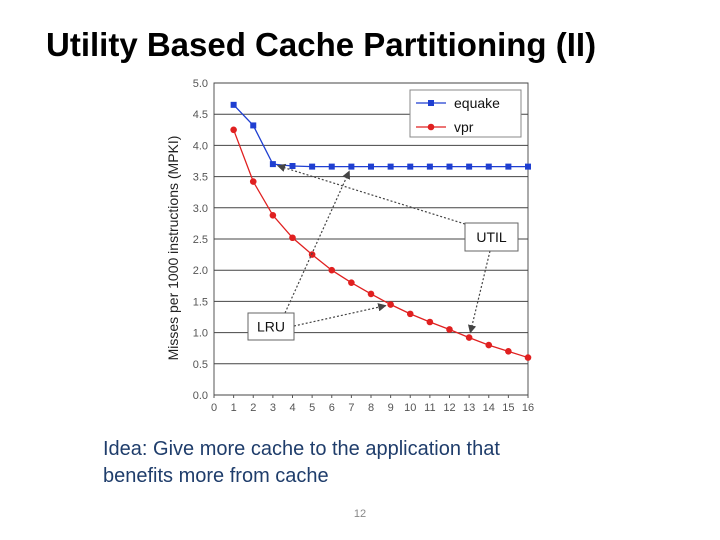 The image size is (720, 540). Describe the element at coordinates (200, 115) in the screenshot. I see `y-tick-label: 4.5` at that location.